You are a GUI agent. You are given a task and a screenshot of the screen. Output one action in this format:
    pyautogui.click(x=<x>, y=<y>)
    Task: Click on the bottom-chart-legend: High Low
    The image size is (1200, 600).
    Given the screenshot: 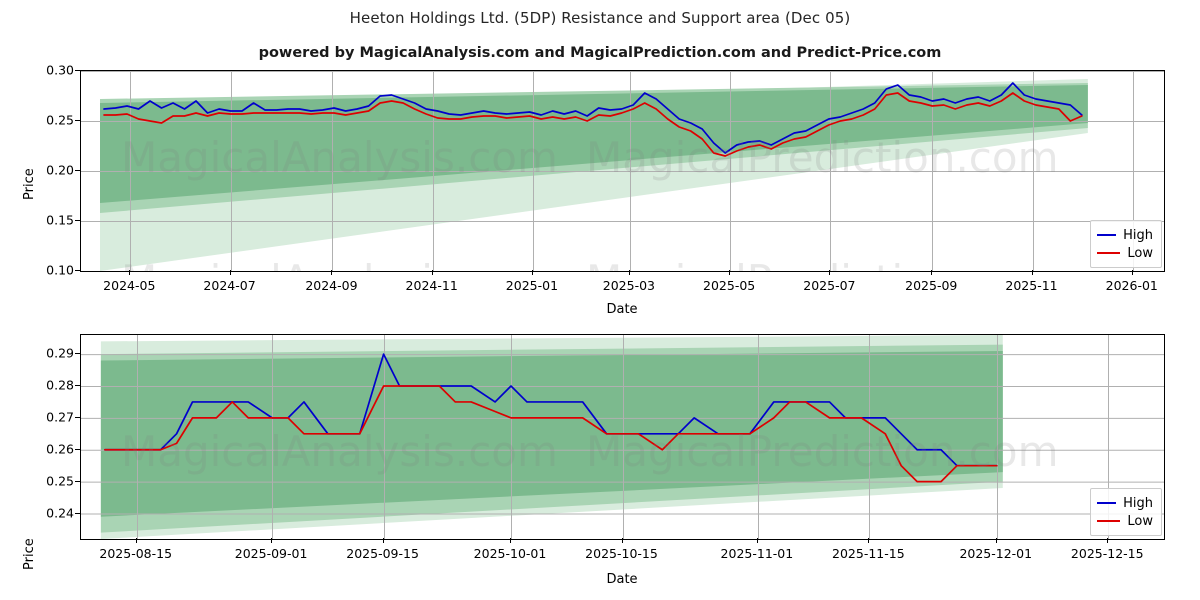 What is the action you would take?
    pyautogui.click(x=1126, y=512)
    